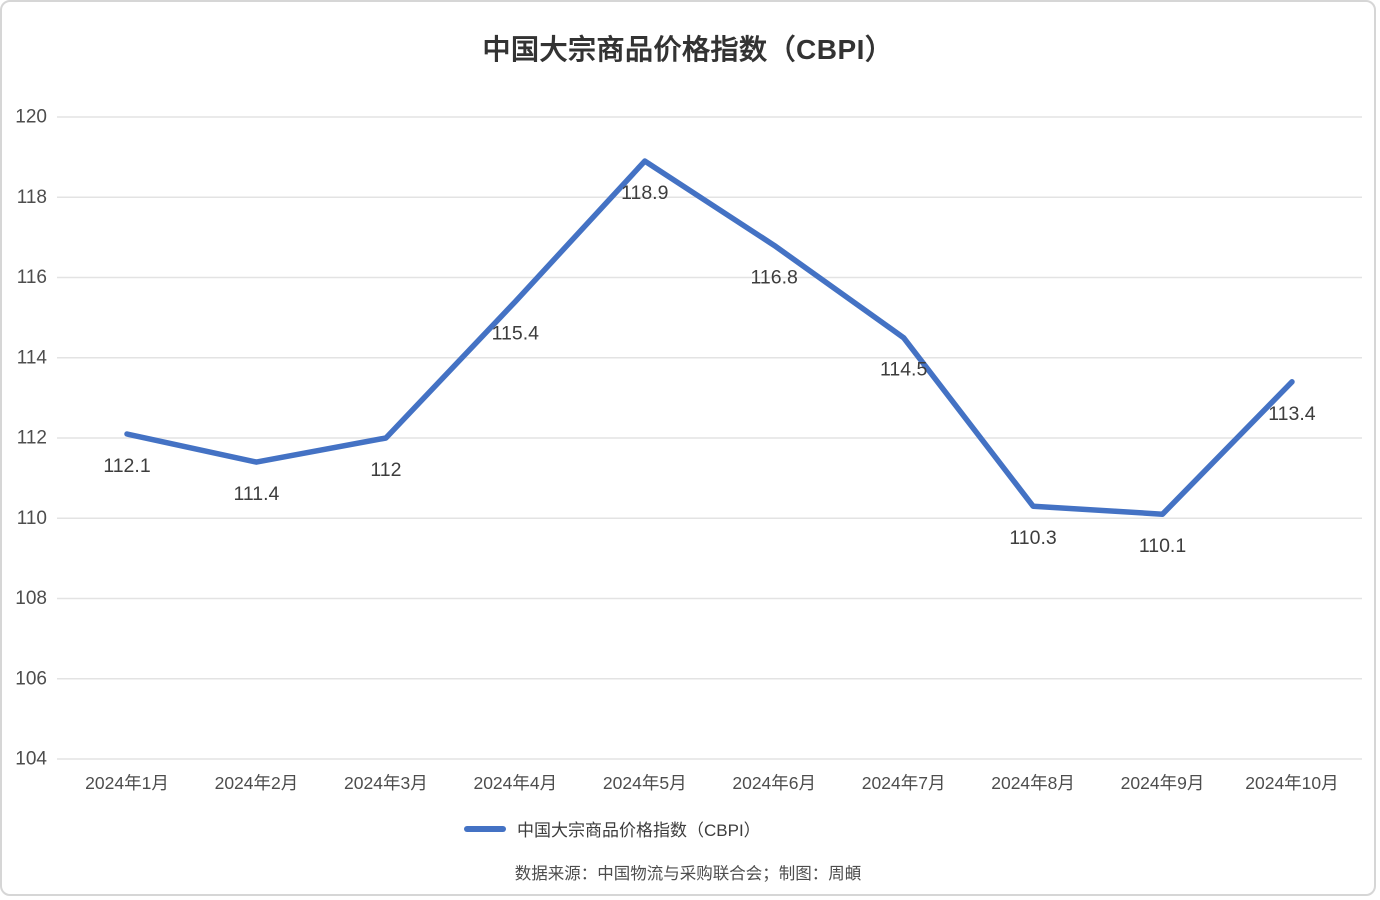  What do you see at coordinates (256, 494) in the screenshot?
I see `data-point-label: 111.4` at bounding box center [256, 494].